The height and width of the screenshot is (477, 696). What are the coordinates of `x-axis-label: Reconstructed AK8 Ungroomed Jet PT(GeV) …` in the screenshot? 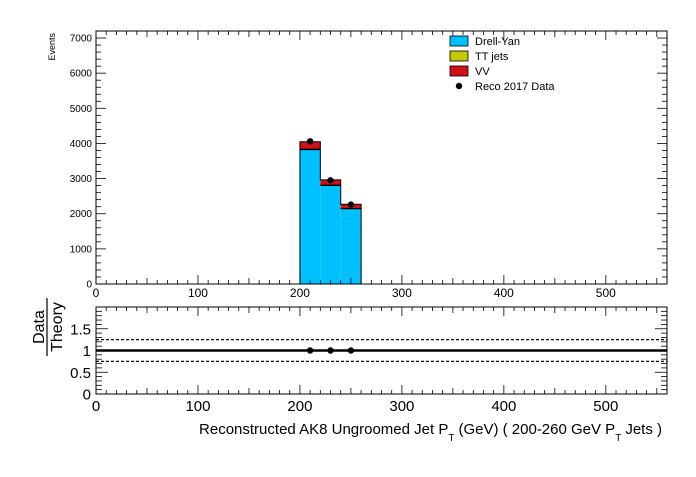 It's located at (430, 432).